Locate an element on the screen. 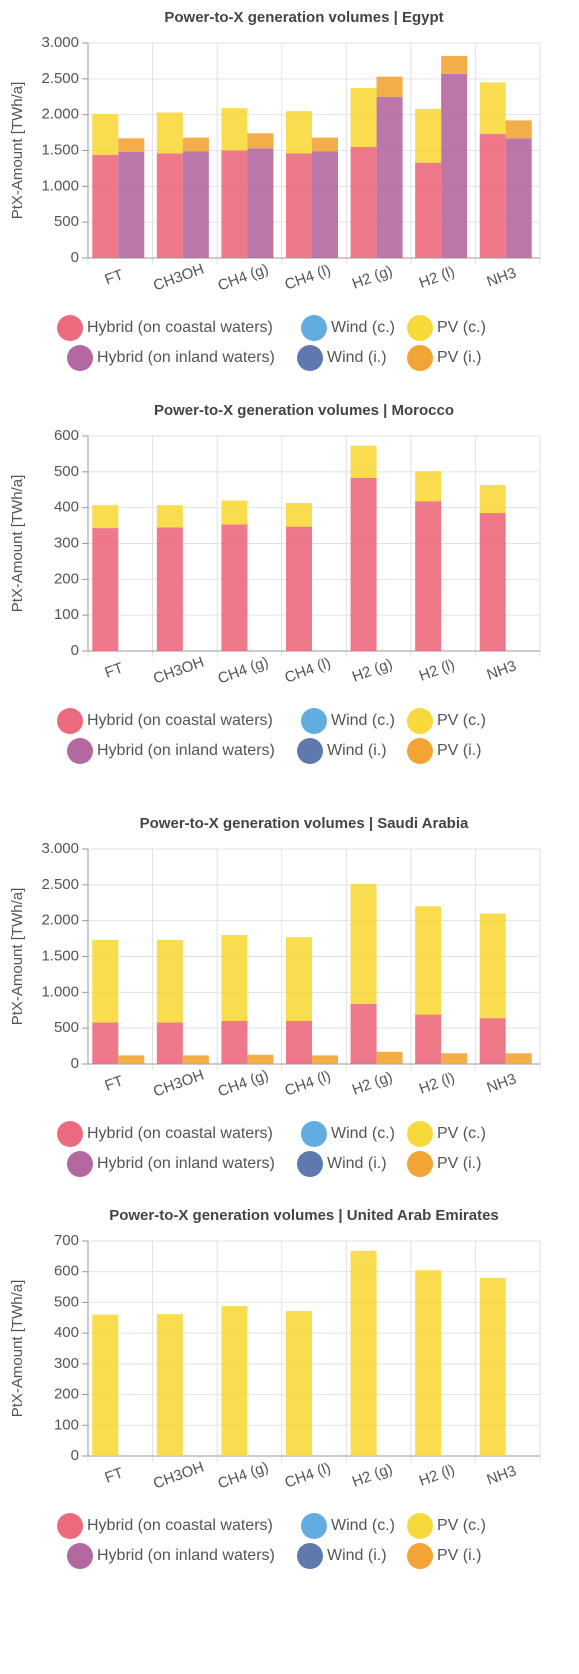  y-tick-label: 100 is located at coordinates (66, 614).